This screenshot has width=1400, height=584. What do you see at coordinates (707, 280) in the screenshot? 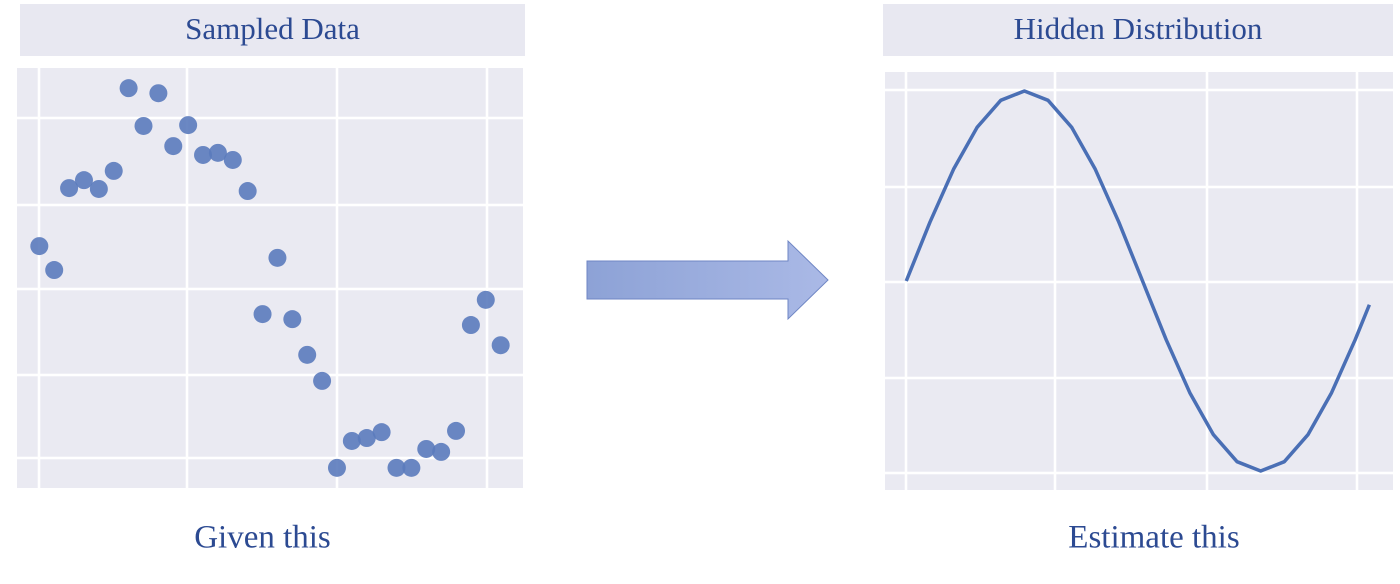
I see `arrow` at bounding box center [707, 280].